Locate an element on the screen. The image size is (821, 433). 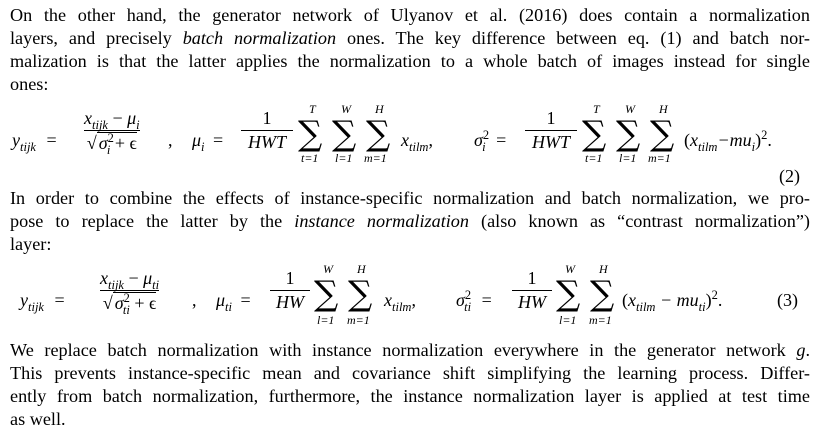
text-line: ones: is located at coordinates (29, 84).